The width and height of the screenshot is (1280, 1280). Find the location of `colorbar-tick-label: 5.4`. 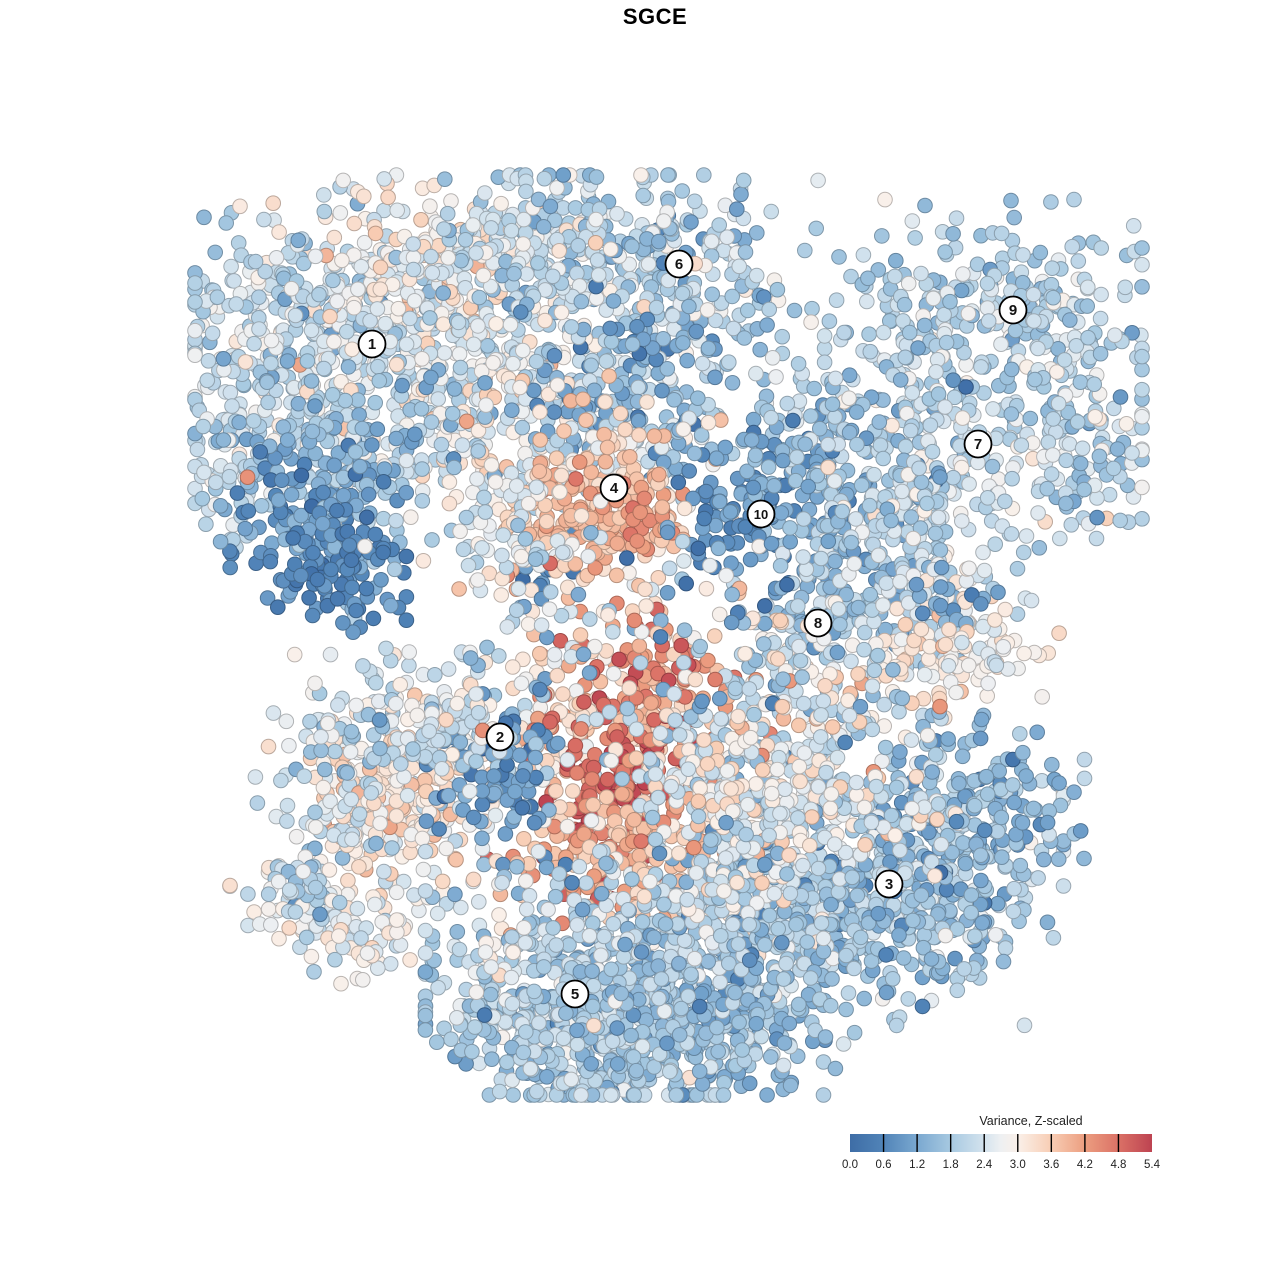

colorbar-tick-label: 5.4 is located at coordinates (1152, 1165).